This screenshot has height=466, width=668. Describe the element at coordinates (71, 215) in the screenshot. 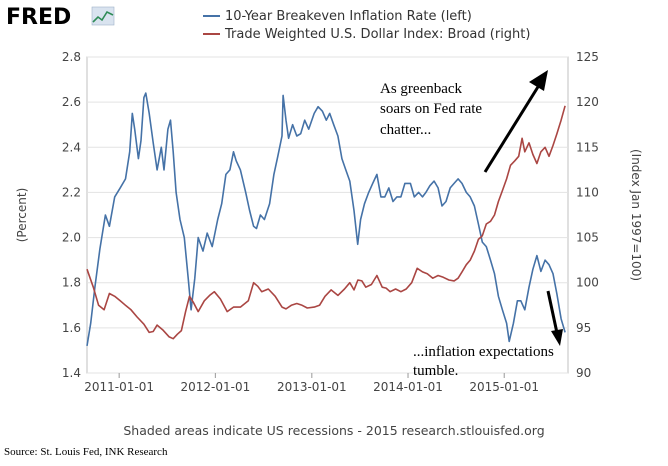

I see `left-axis-ticks: 1.4 1.6 1.8 2.0 2.2 2.4 2.6 2.8` at that location.